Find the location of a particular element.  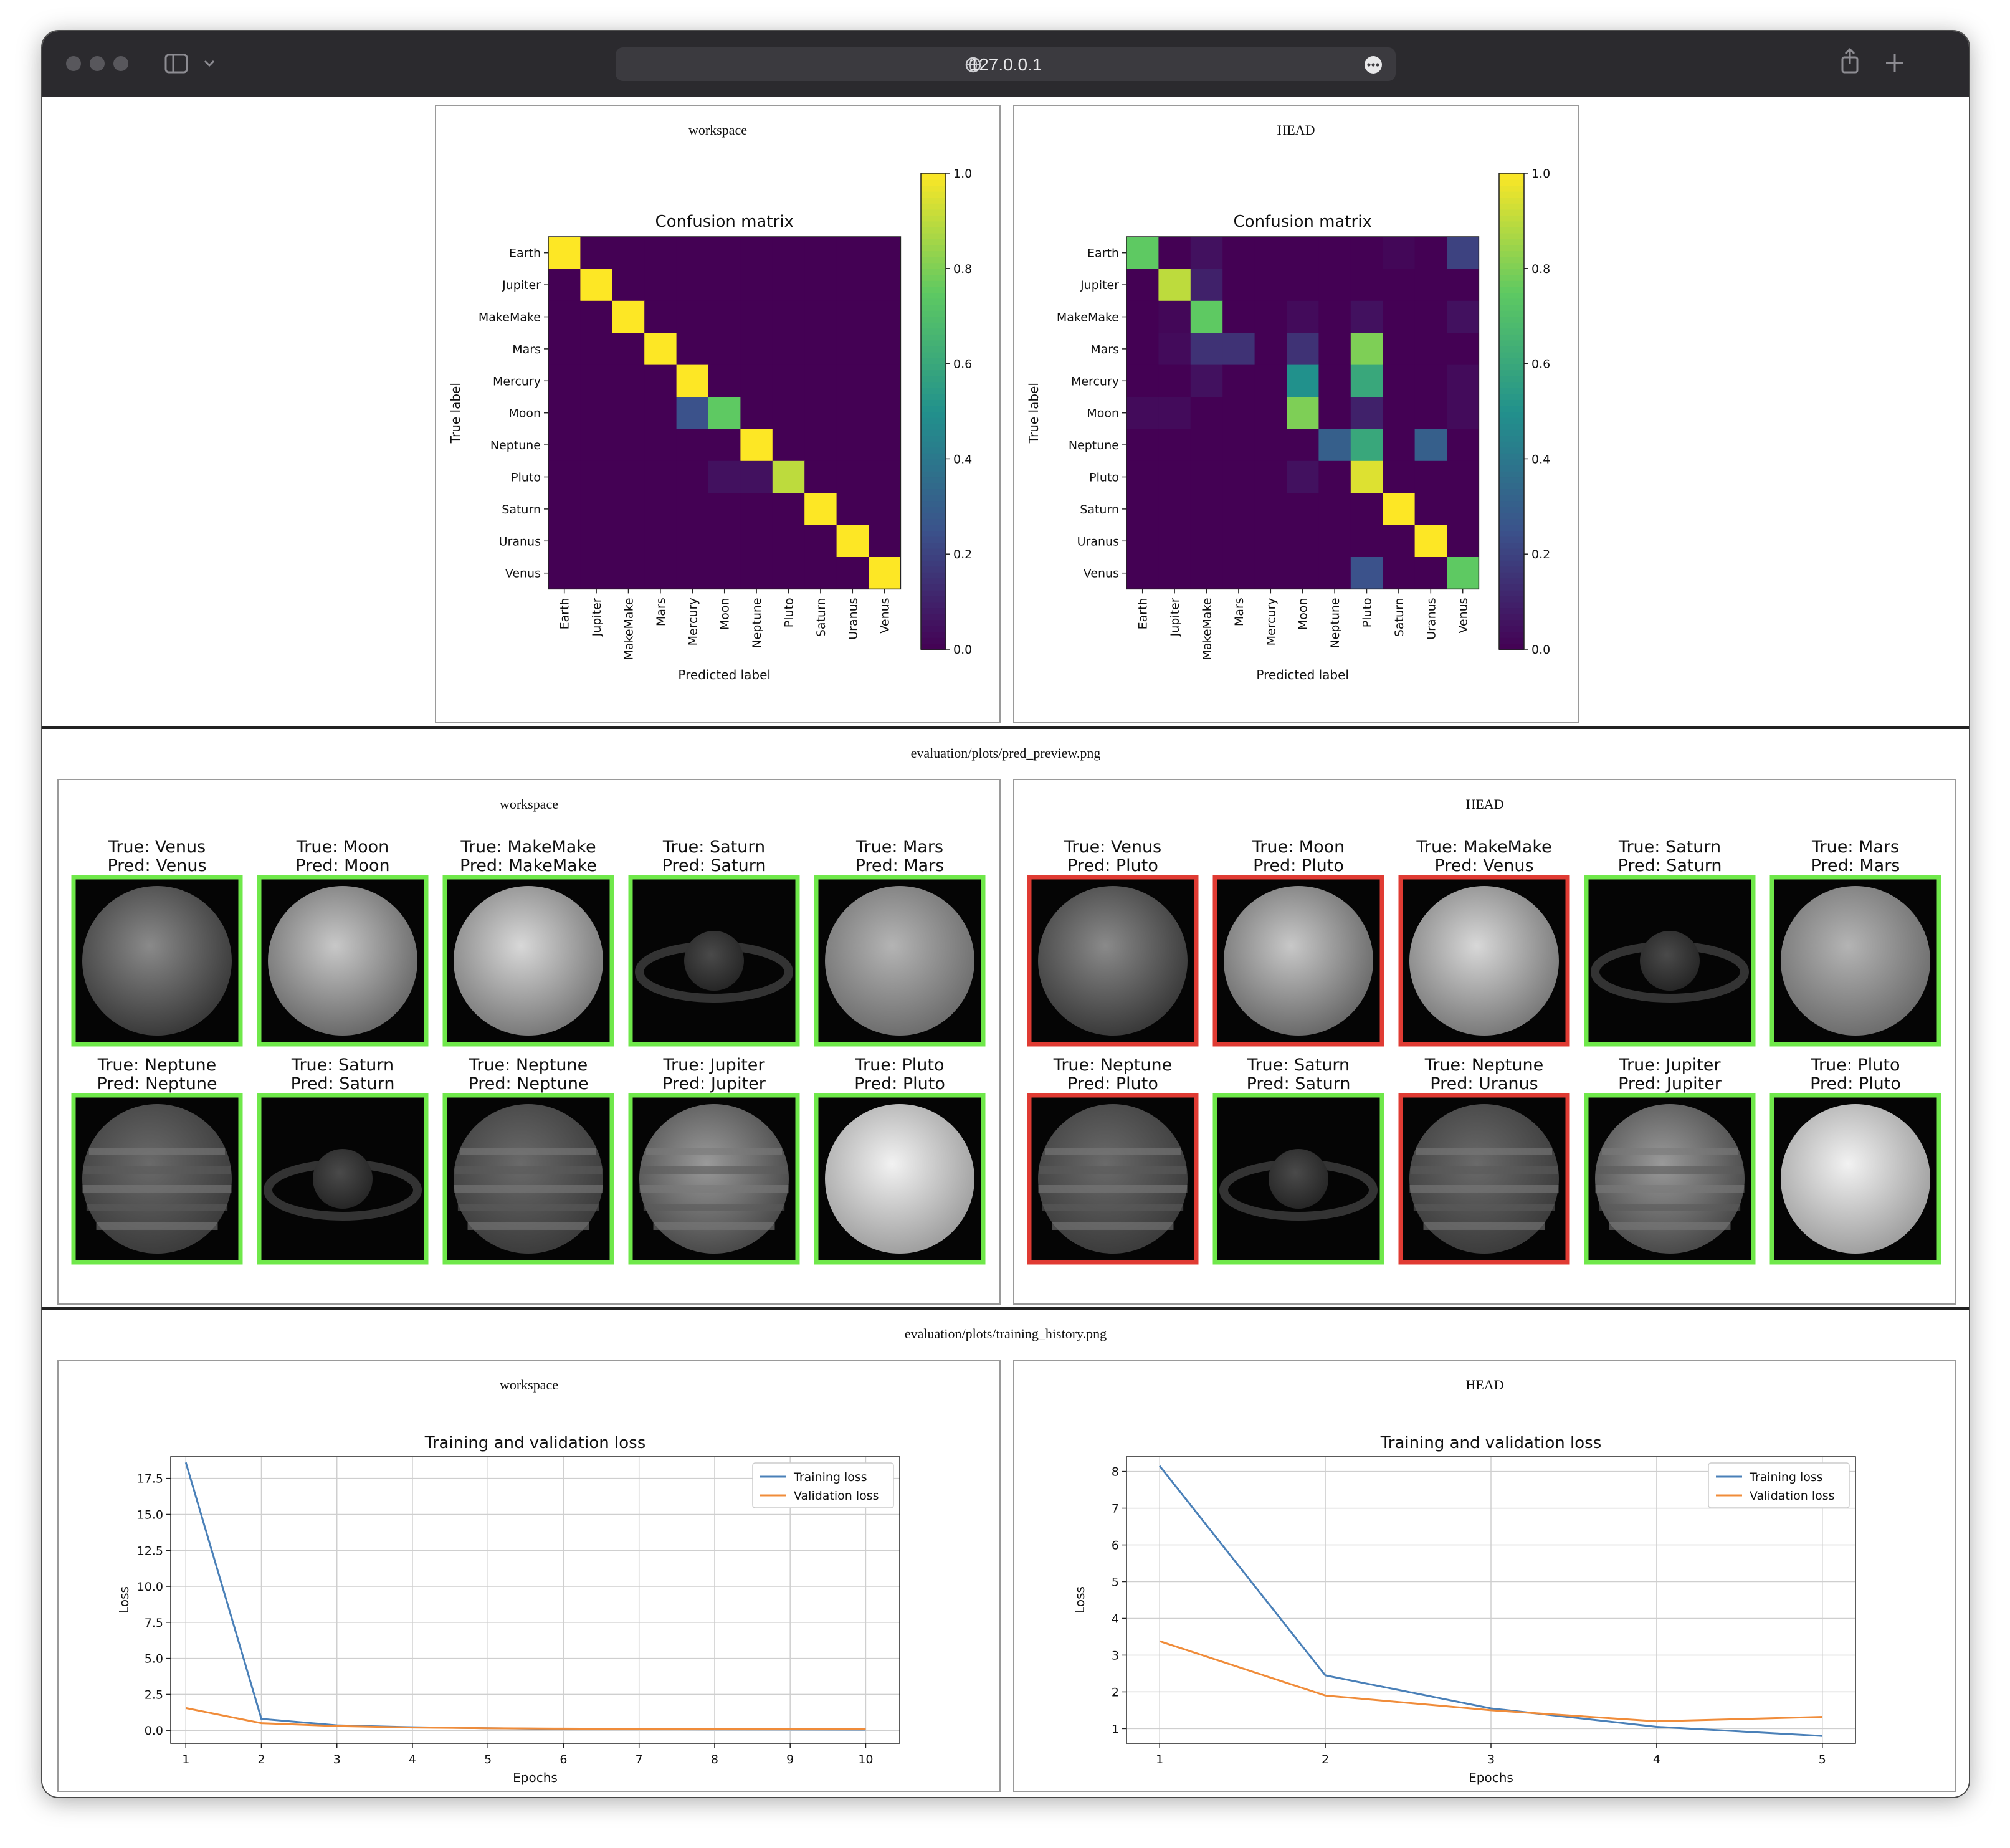

y-tick-label: 5 is located at coordinates (1115, 1582).